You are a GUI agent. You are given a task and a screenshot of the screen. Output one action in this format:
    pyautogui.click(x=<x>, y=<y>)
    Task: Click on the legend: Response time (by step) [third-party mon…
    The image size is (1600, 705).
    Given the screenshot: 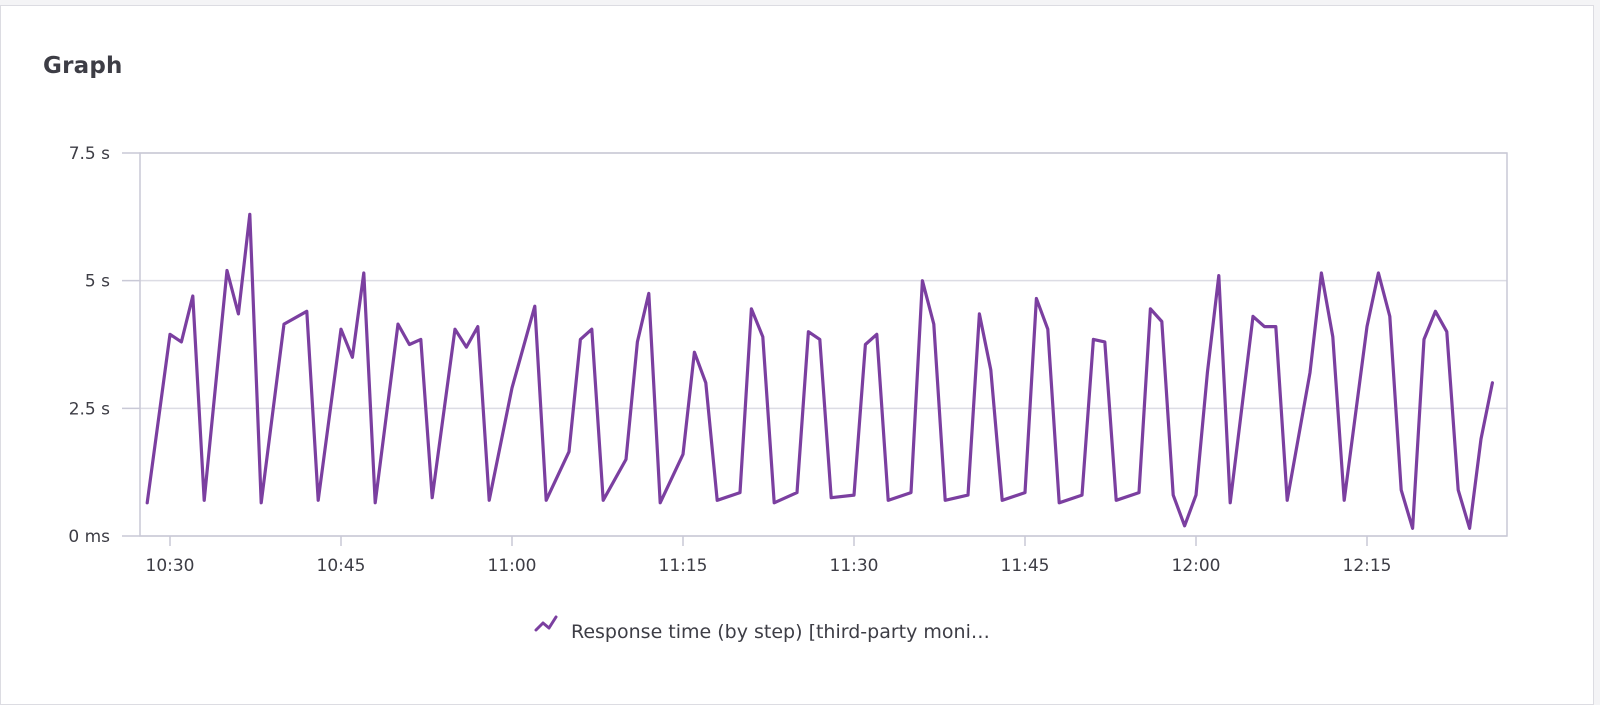 What is the action you would take?
    pyautogui.click(x=762, y=629)
    